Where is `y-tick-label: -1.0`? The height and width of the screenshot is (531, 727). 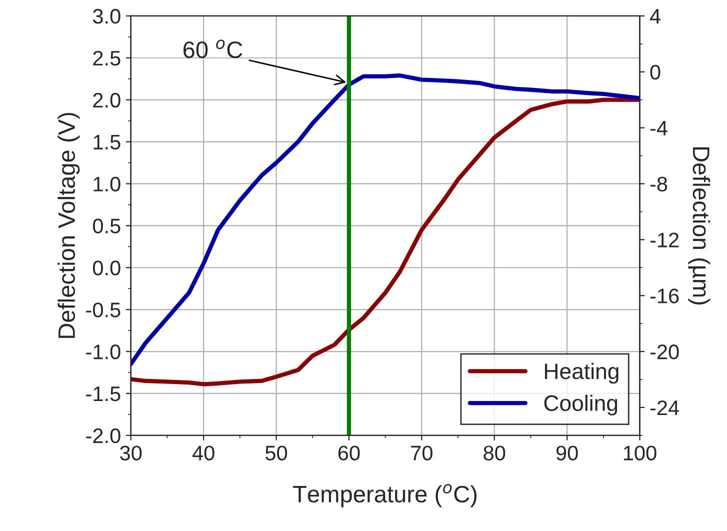
y-tick-label: -1.0 is located at coordinates (103, 352).